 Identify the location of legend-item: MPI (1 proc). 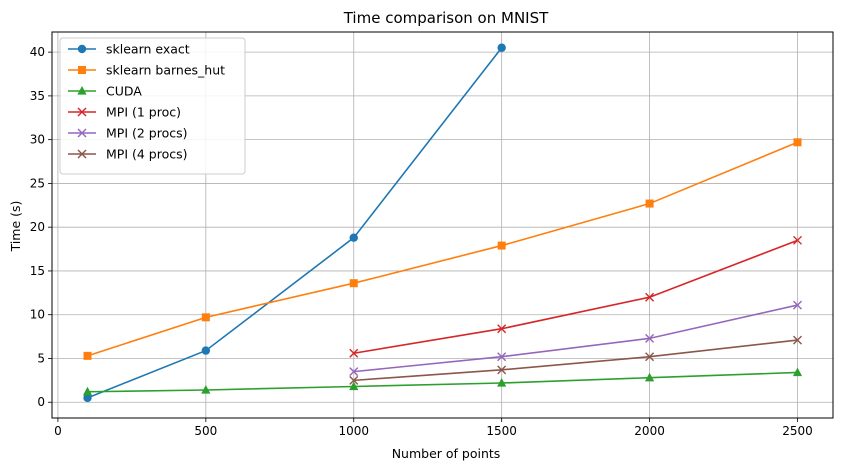
(124, 112).